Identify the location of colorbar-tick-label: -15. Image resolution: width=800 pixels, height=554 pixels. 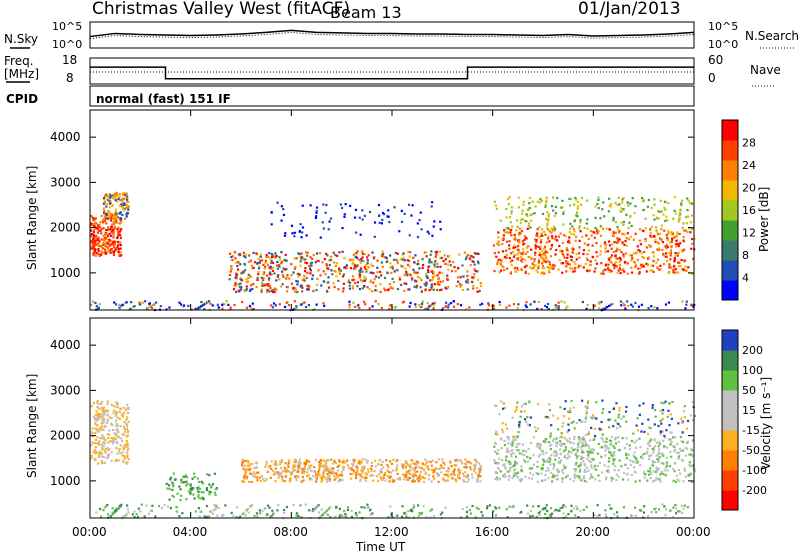
(751, 430).